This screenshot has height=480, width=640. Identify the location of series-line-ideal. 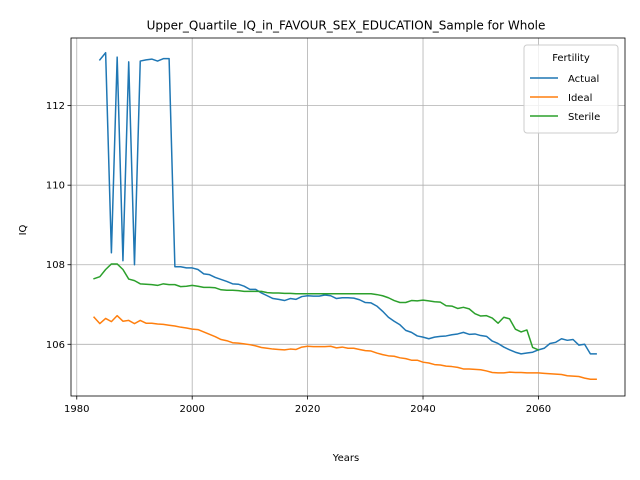
(345, 347).